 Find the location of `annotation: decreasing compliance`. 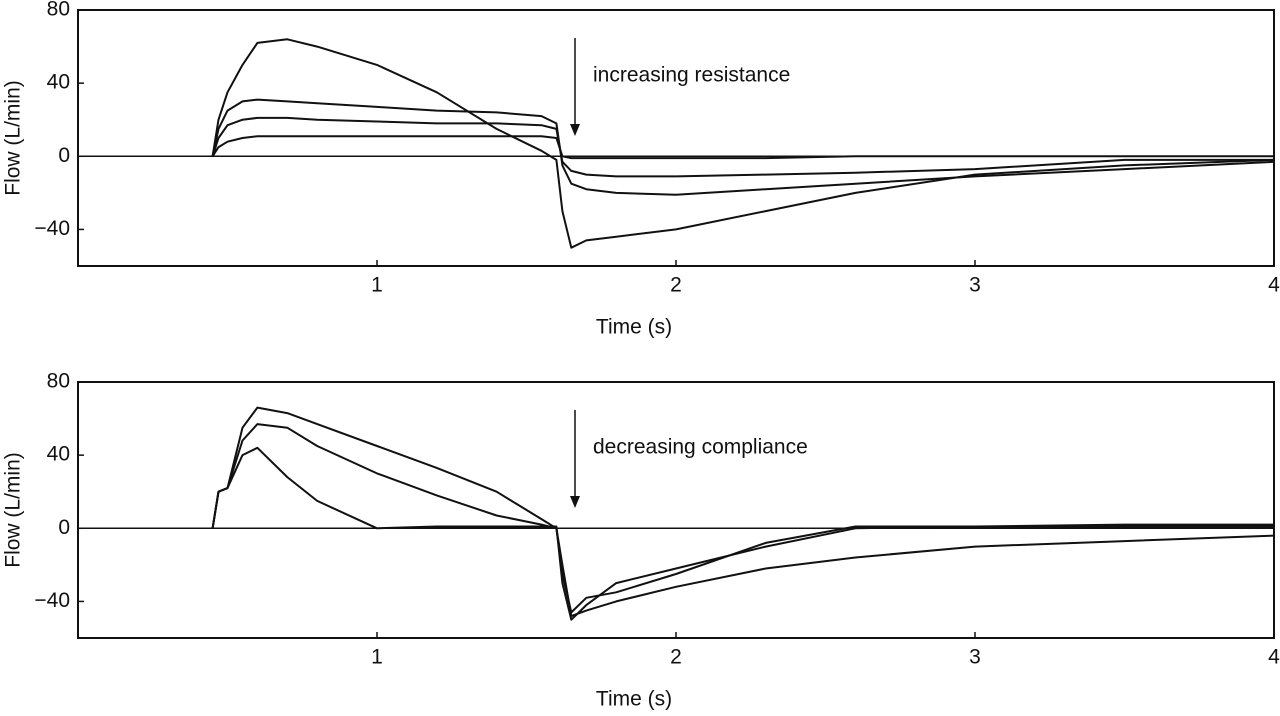

annotation: decreasing compliance is located at coordinates (700, 447).